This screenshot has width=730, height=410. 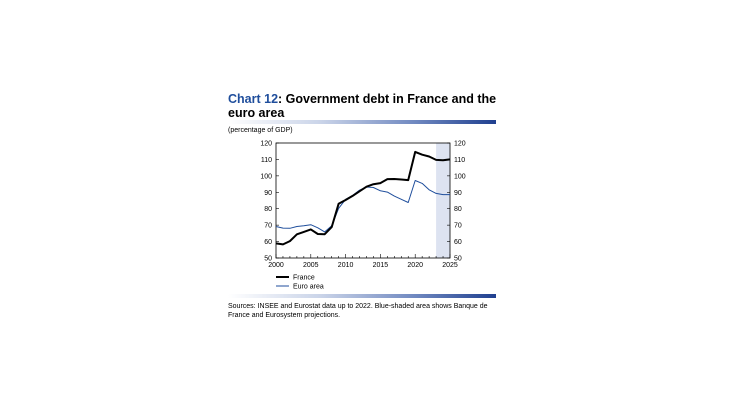 What do you see at coordinates (268, 226) in the screenshot?
I see `y-tick-label-left: 70` at bounding box center [268, 226].